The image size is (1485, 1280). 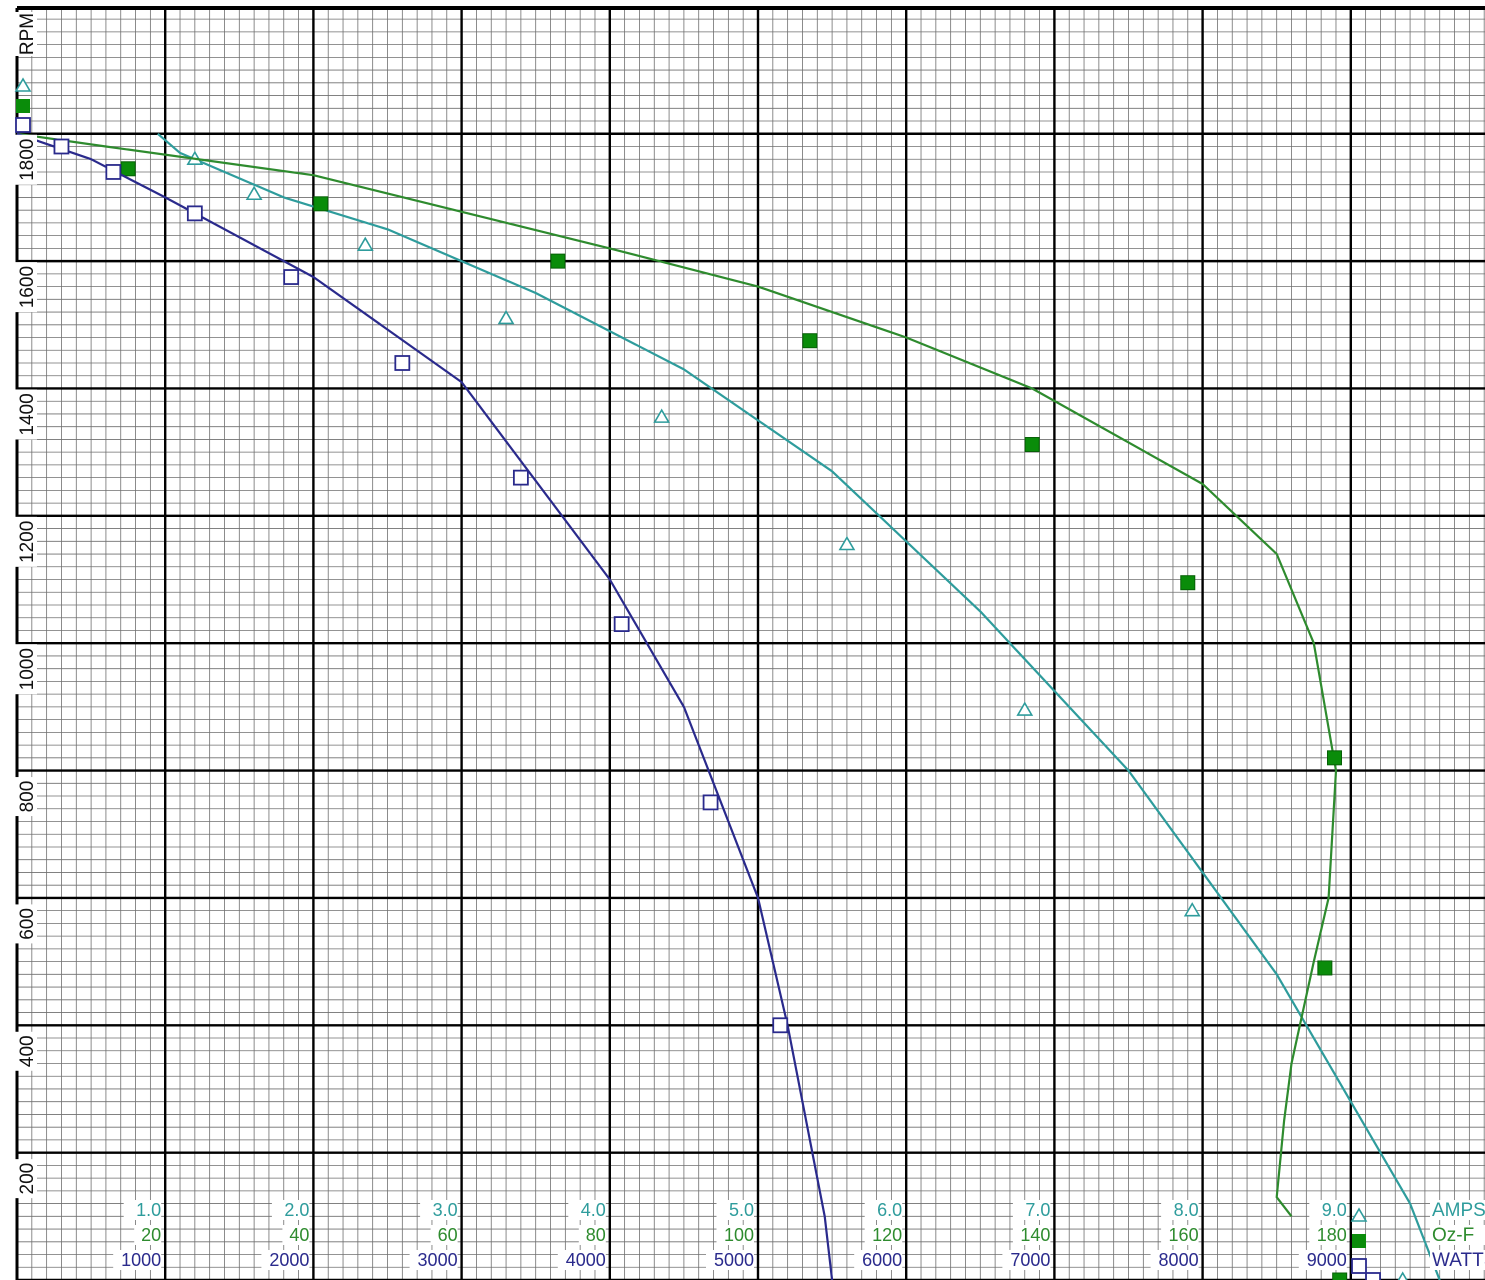 What do you see at coordinates (586, 1260) in the screenshot?
I see `watts-tick-label: 4000` at bounding box center [586, 1260].